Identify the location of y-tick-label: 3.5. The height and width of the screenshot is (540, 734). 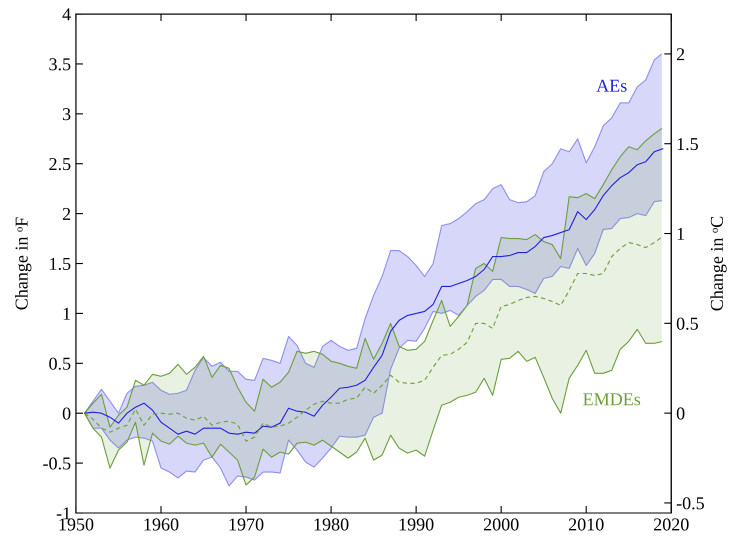
(59, 64).